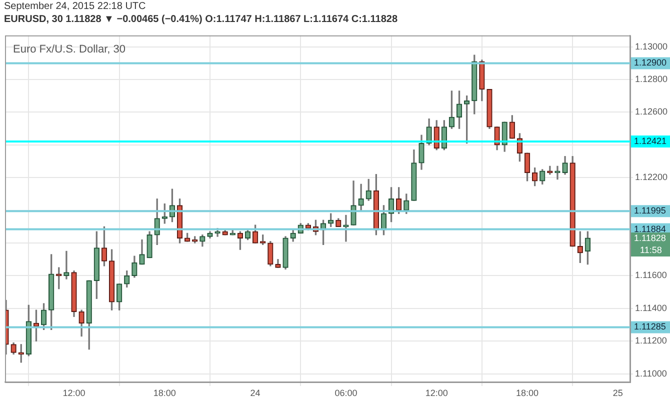  I want to click on text: EURUSD, 30 1.11828 ▼ −0.00465 (−0.41%) O:1.11747 H:1.11867 L:1.11674 C:1.11828, so click(201, 19).